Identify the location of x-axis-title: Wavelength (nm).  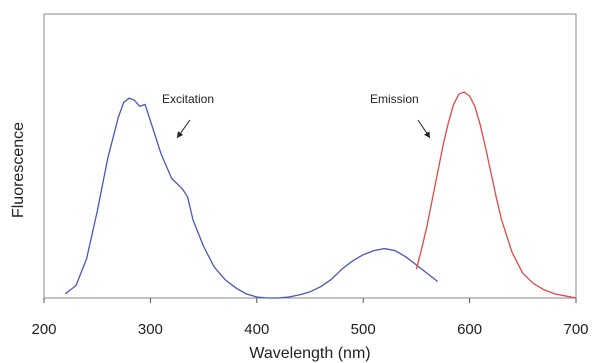
(309, 353).